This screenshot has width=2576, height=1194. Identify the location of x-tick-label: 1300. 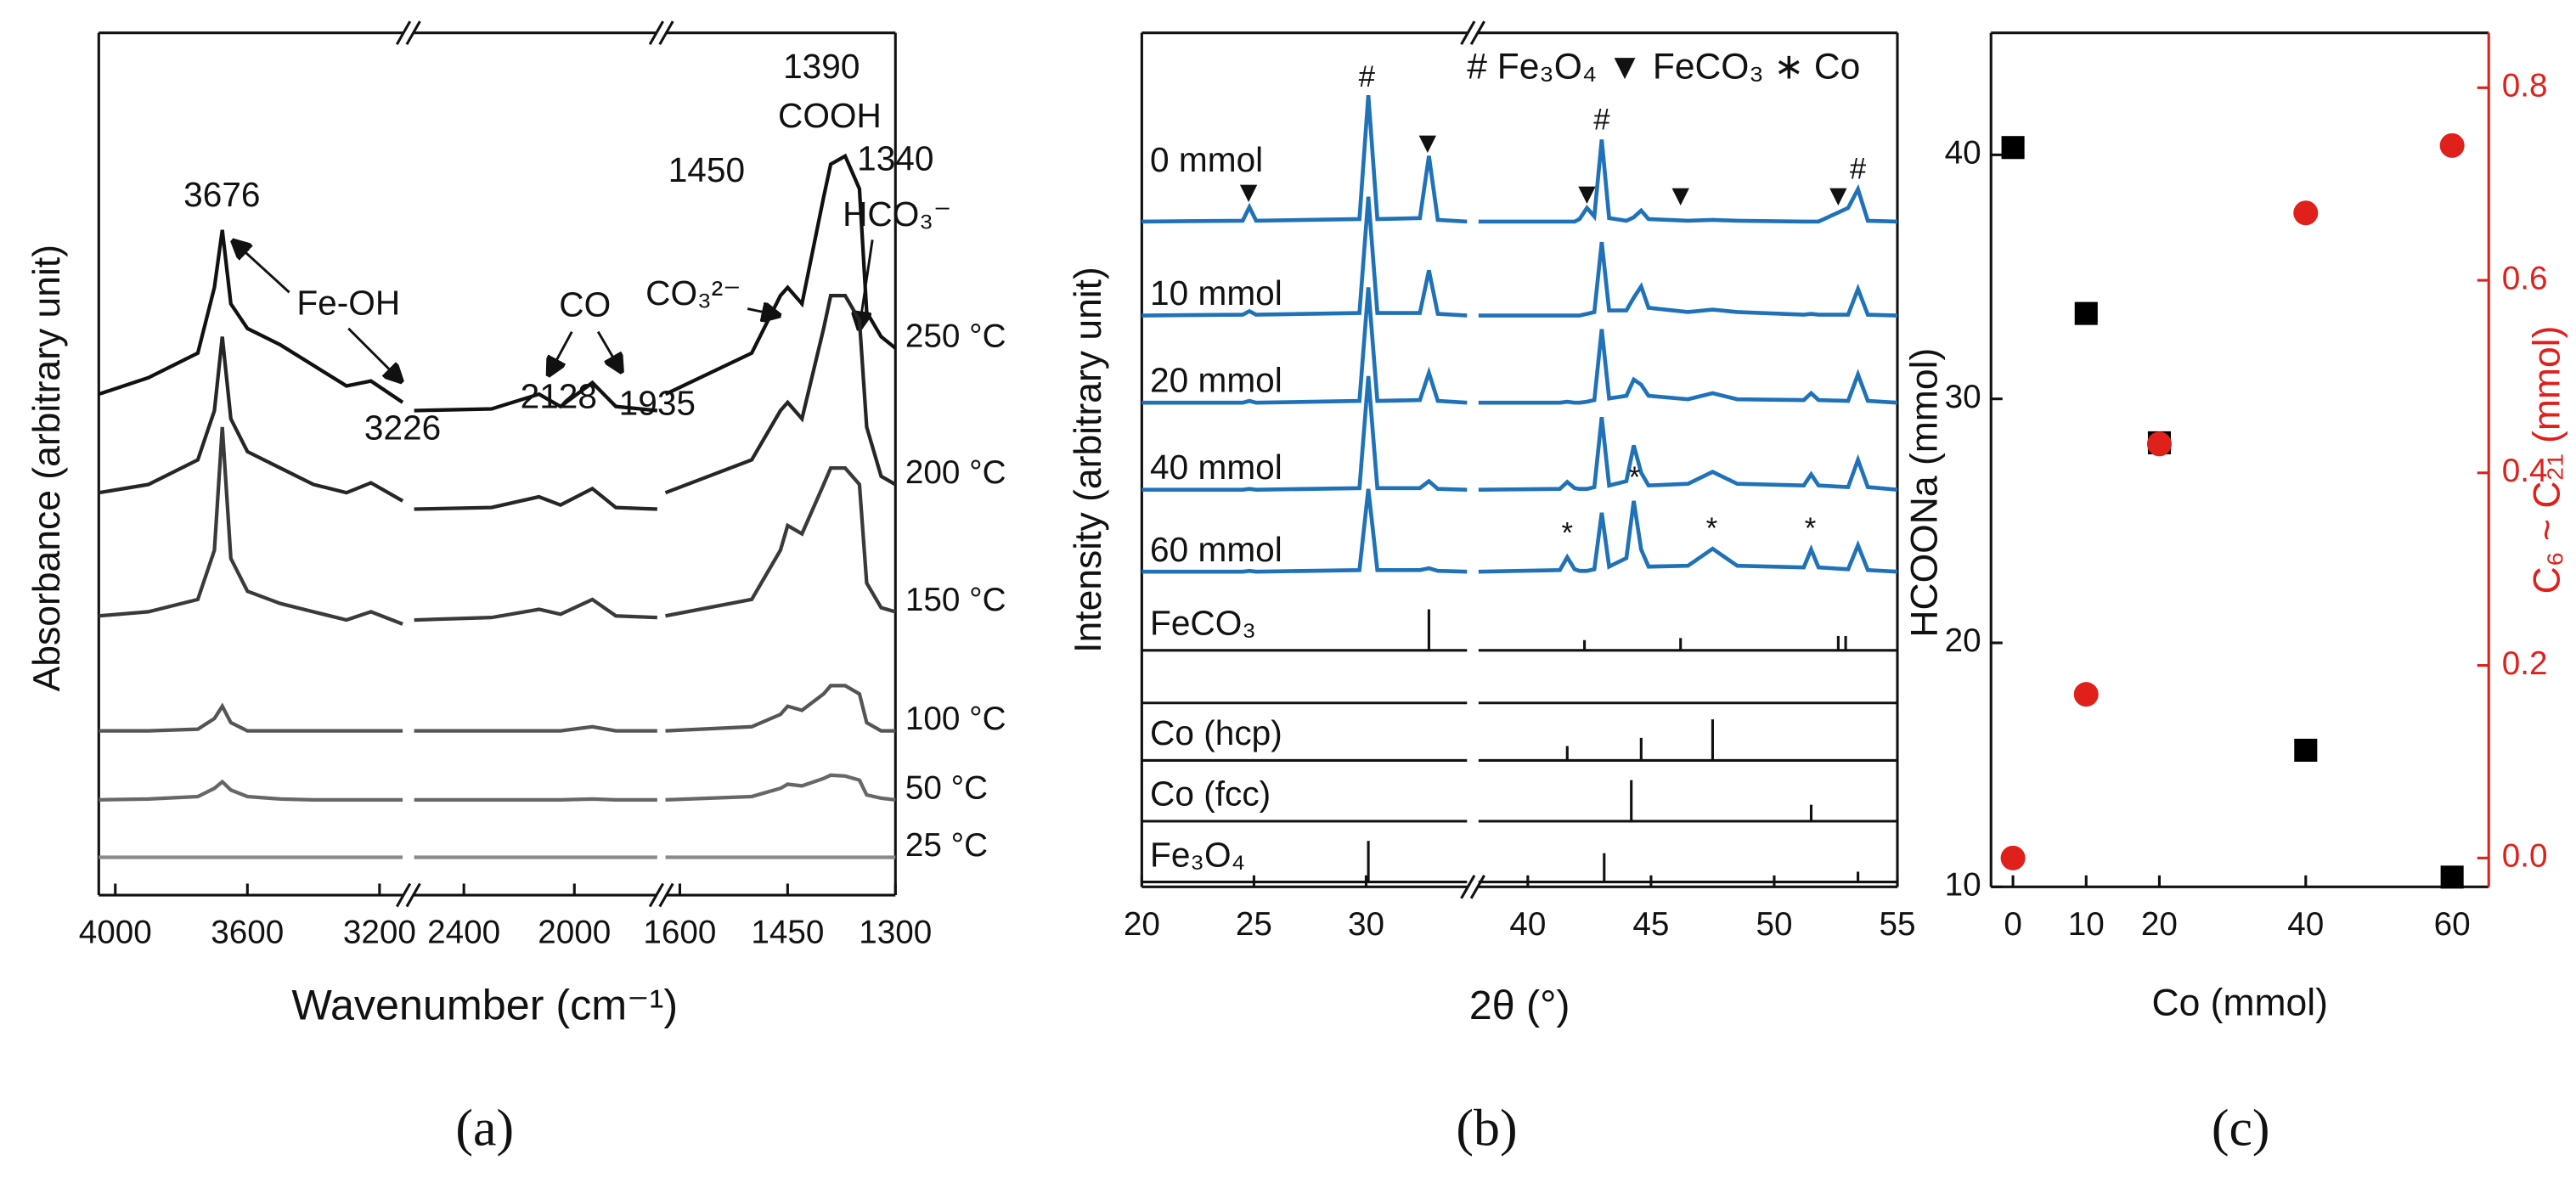
(895, 933).